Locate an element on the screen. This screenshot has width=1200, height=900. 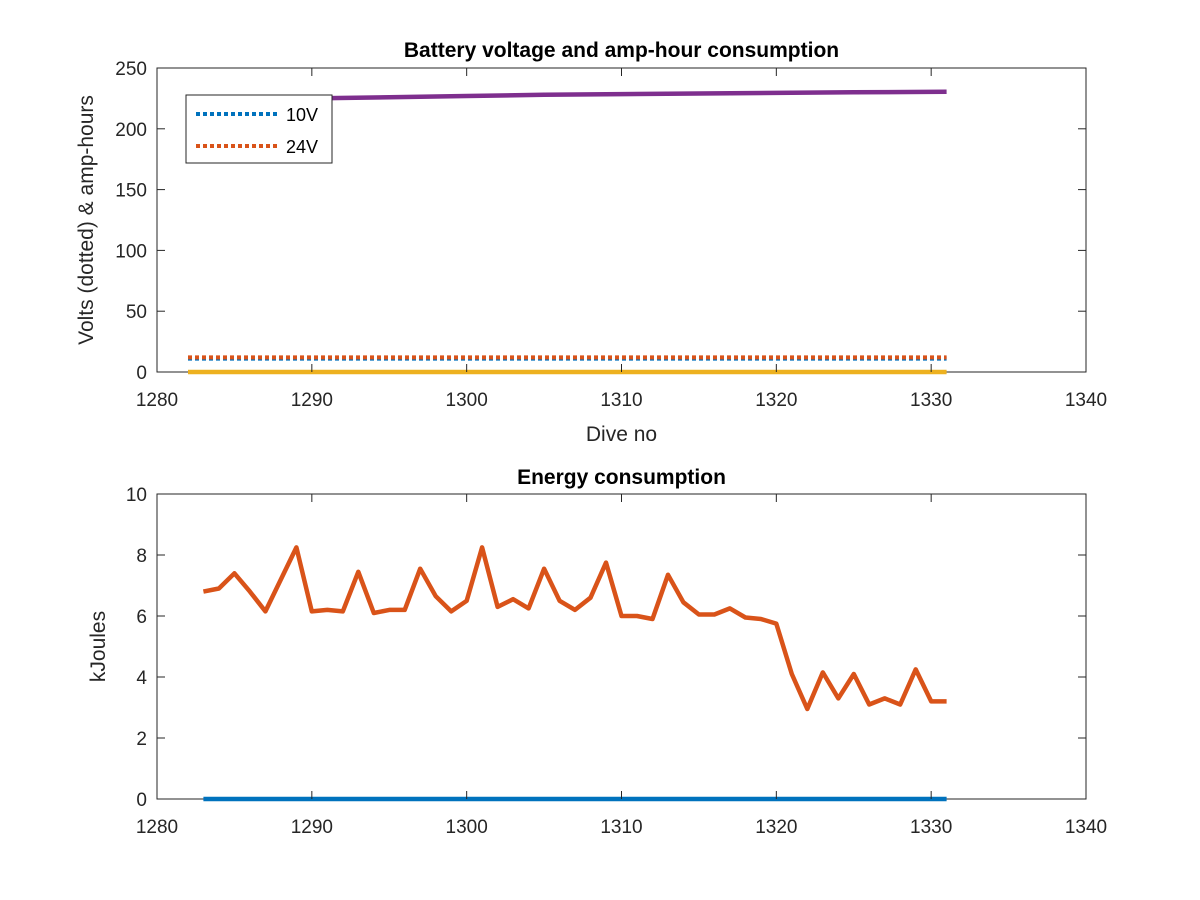
legend: 10V 24V is located at coordinates (259, 129).